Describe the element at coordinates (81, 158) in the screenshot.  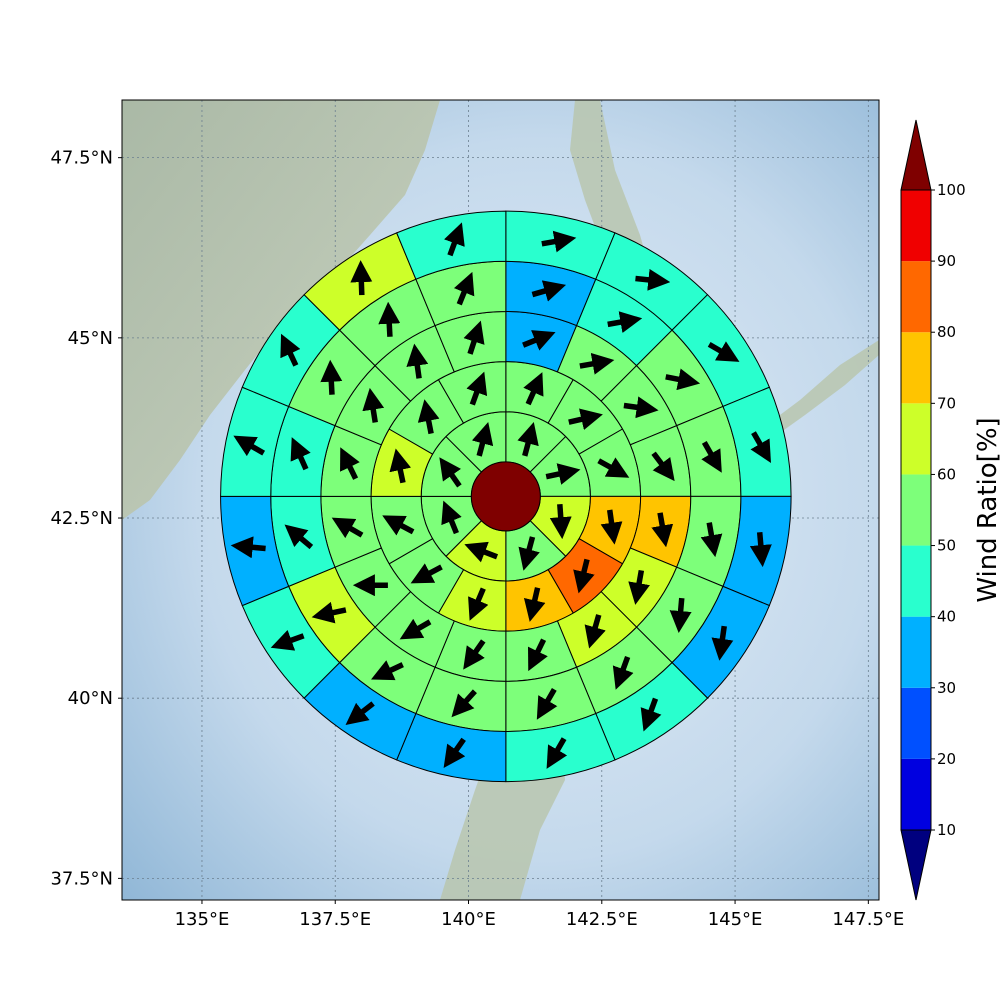
I see `y-tick-label-4: 47.5°N` at that location.